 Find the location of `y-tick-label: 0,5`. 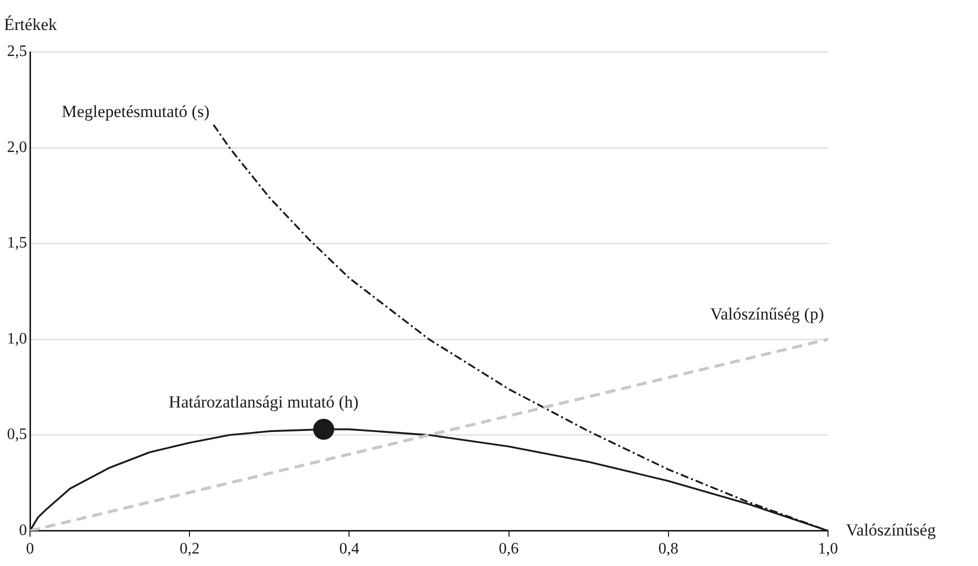

y-tick-label: 0,5 is located at coordinates (17, 435).